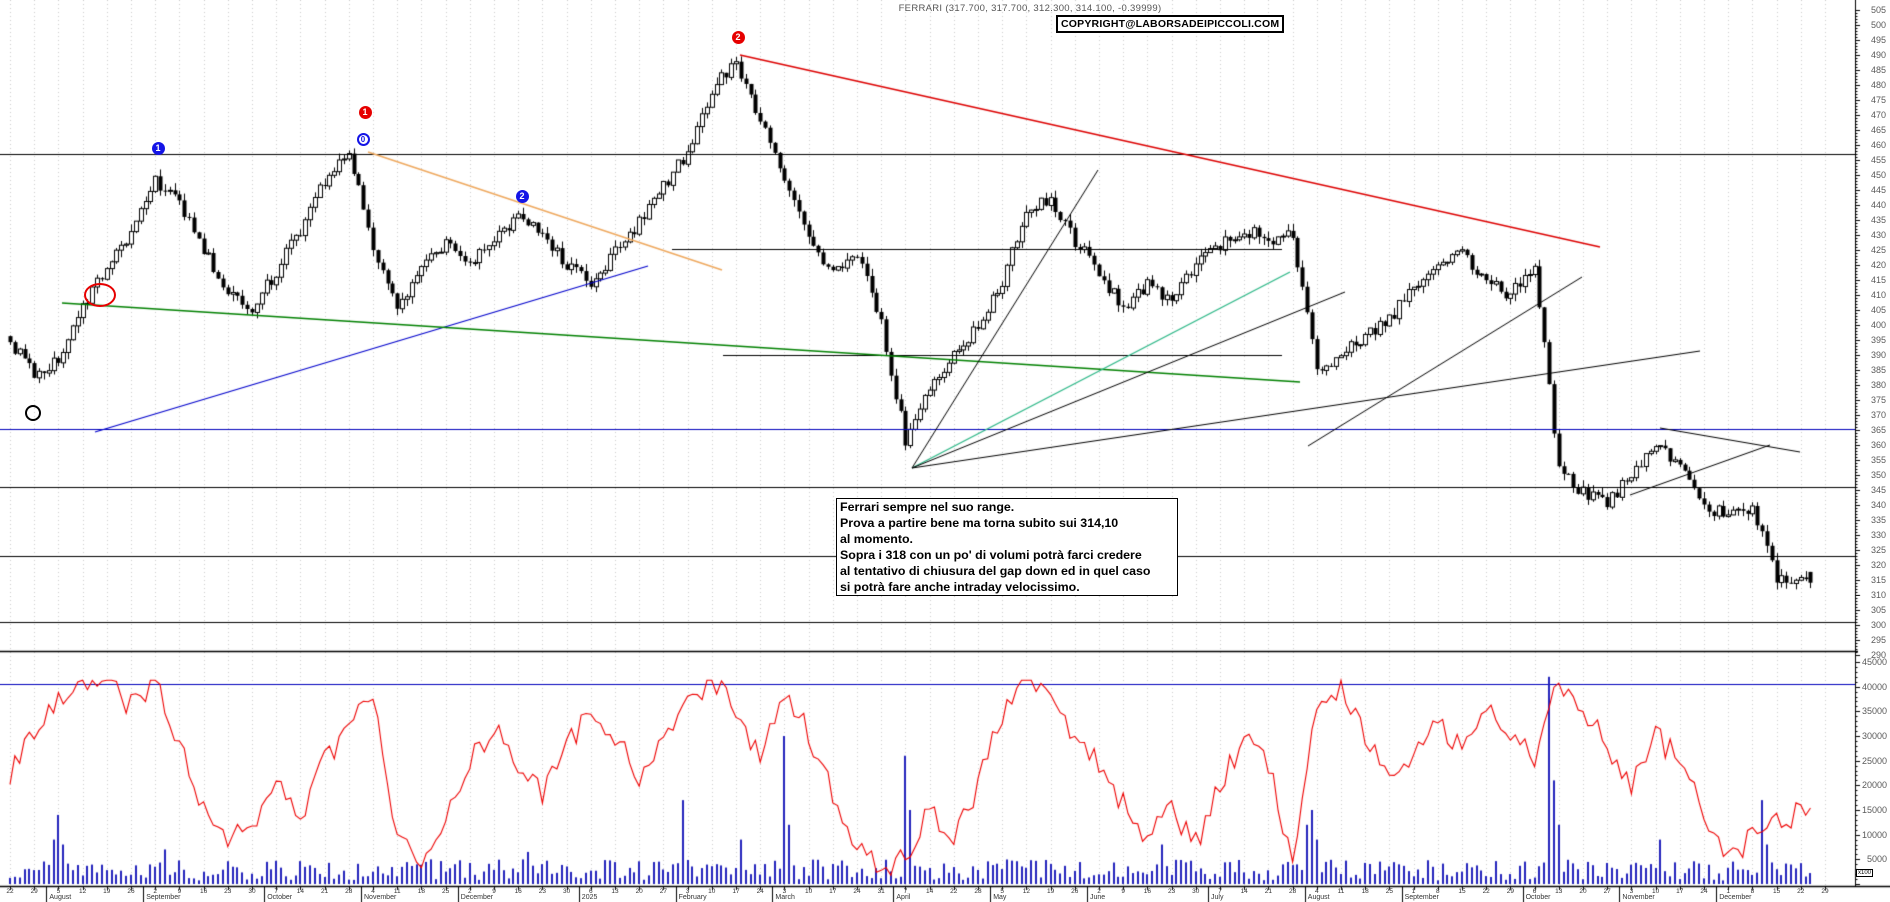 The height and width of the screenshot is (902, 1890). Describe the element at coordinates (324, 891) in the screenshot. I see `week-tick-label: 21` at that location.